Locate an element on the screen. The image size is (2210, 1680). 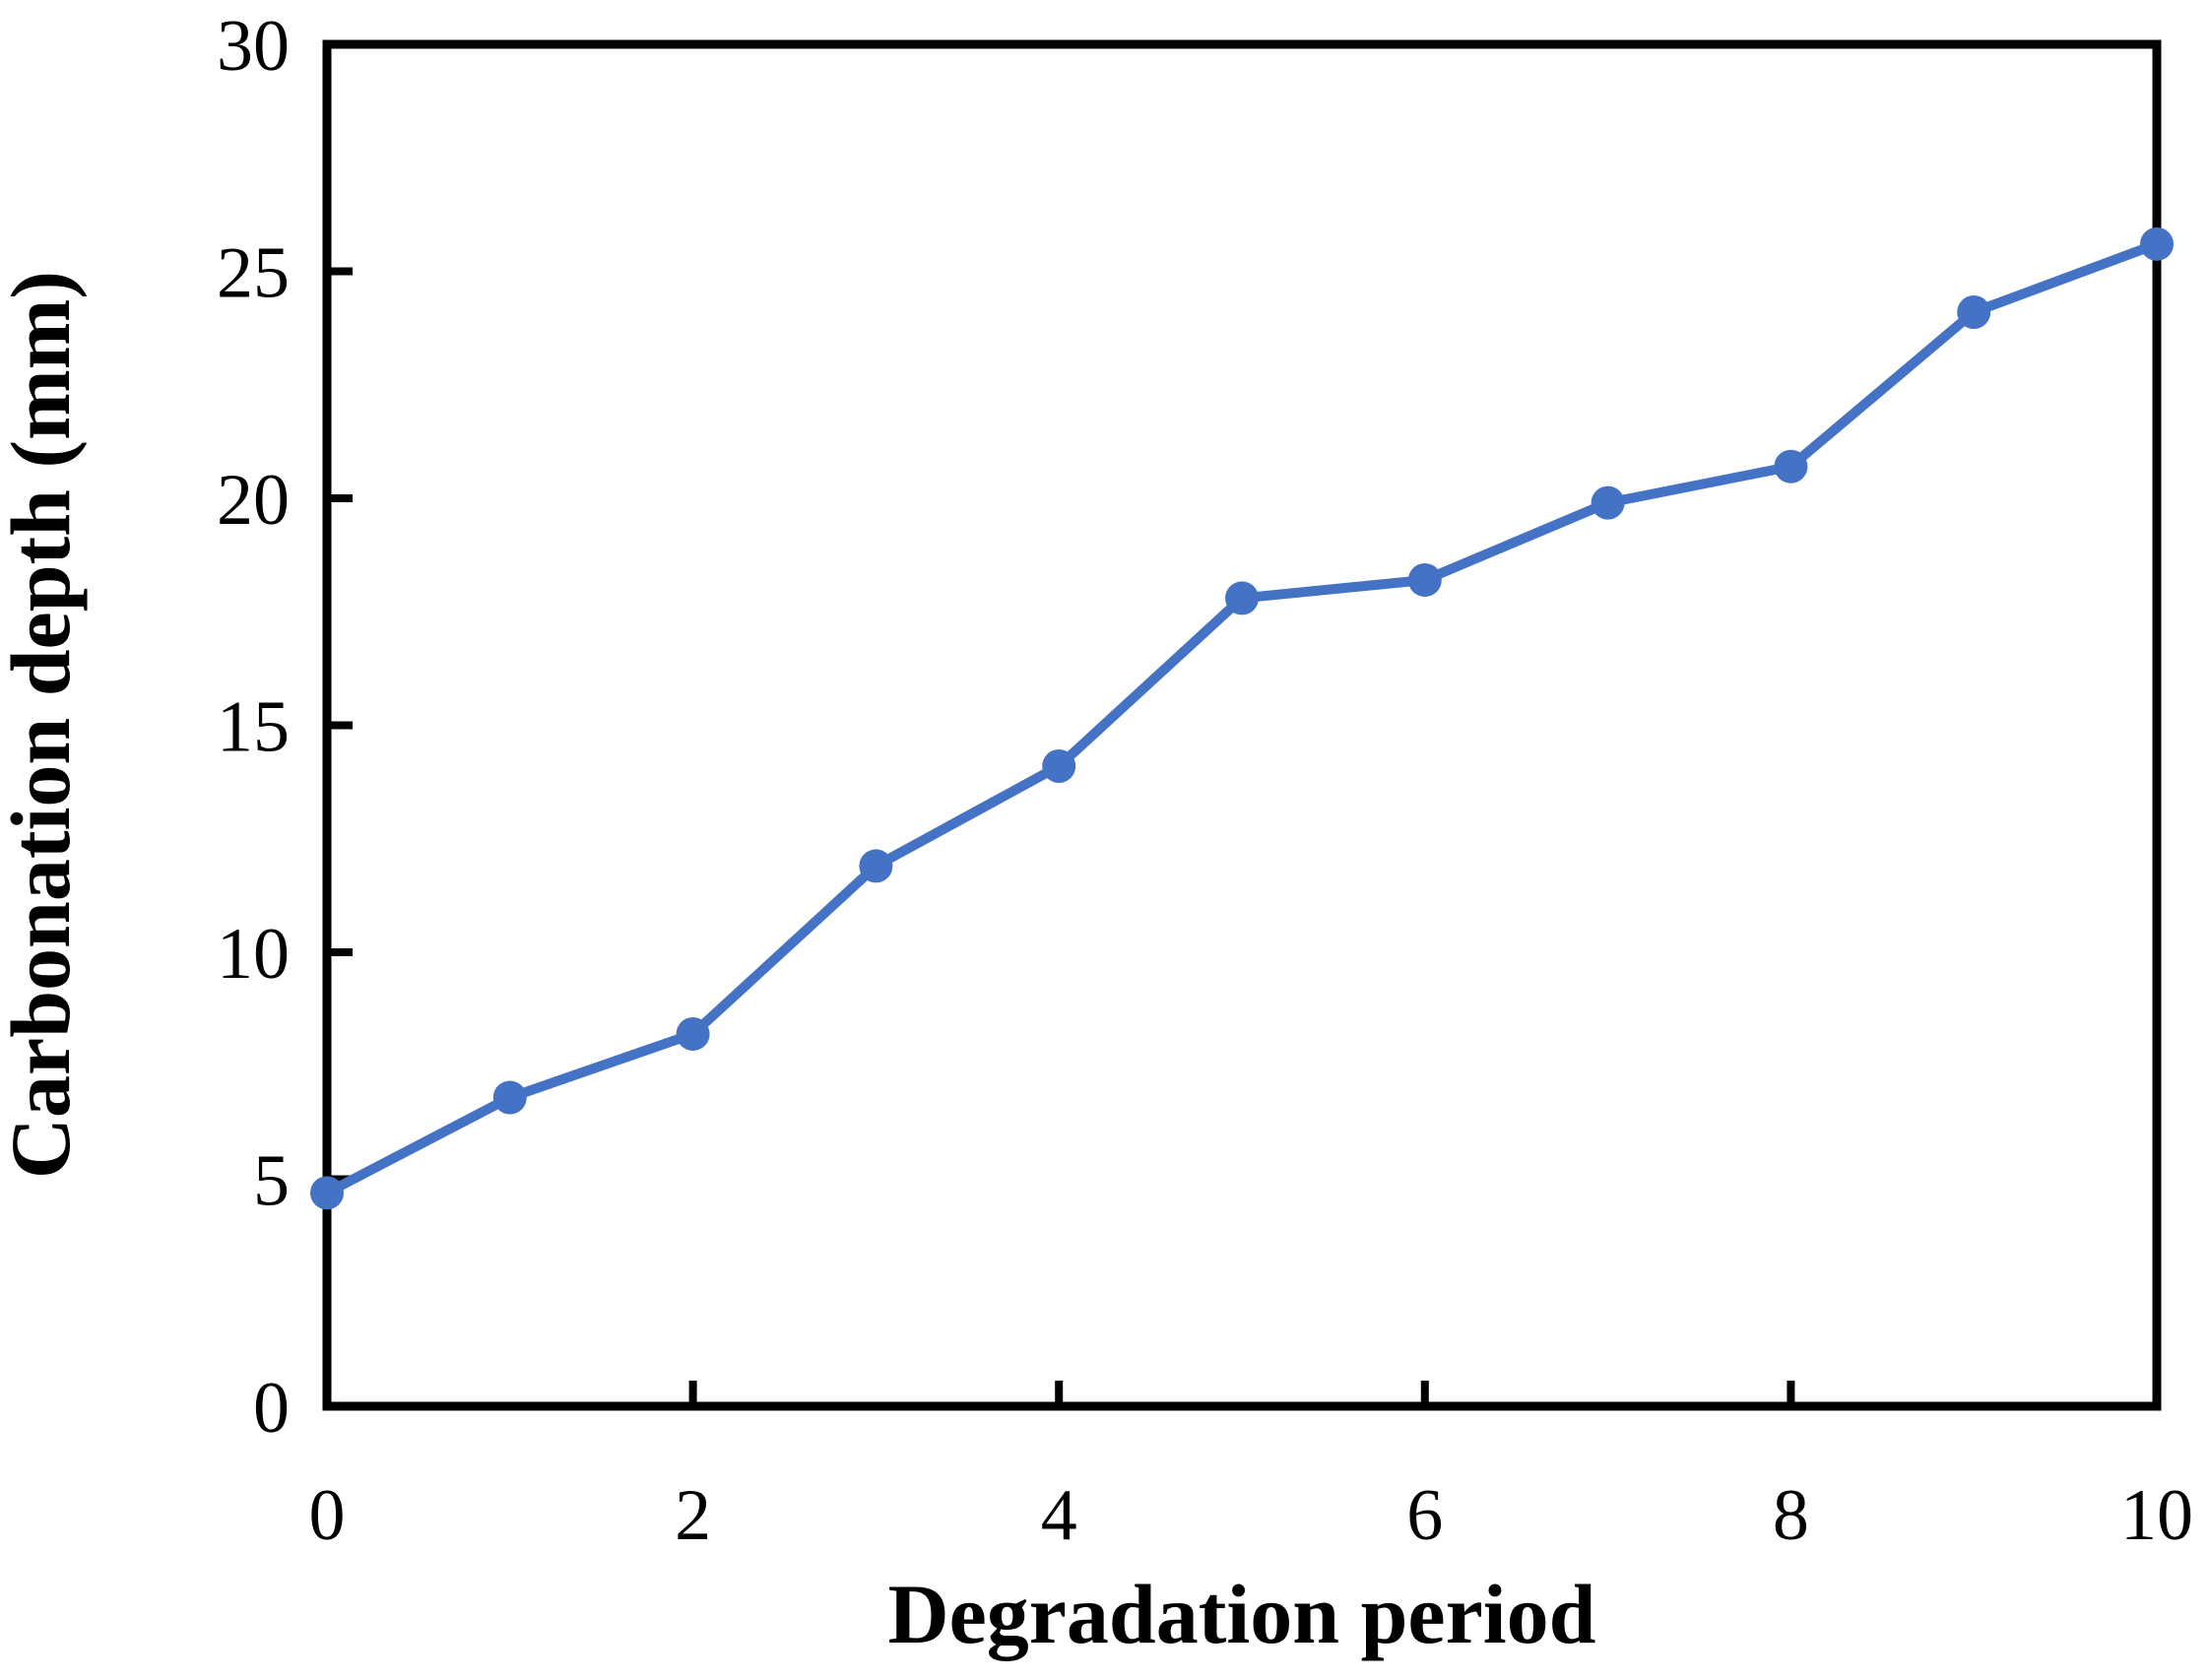
x-tick-label: 4 is located at coordinates (1059, 1515).